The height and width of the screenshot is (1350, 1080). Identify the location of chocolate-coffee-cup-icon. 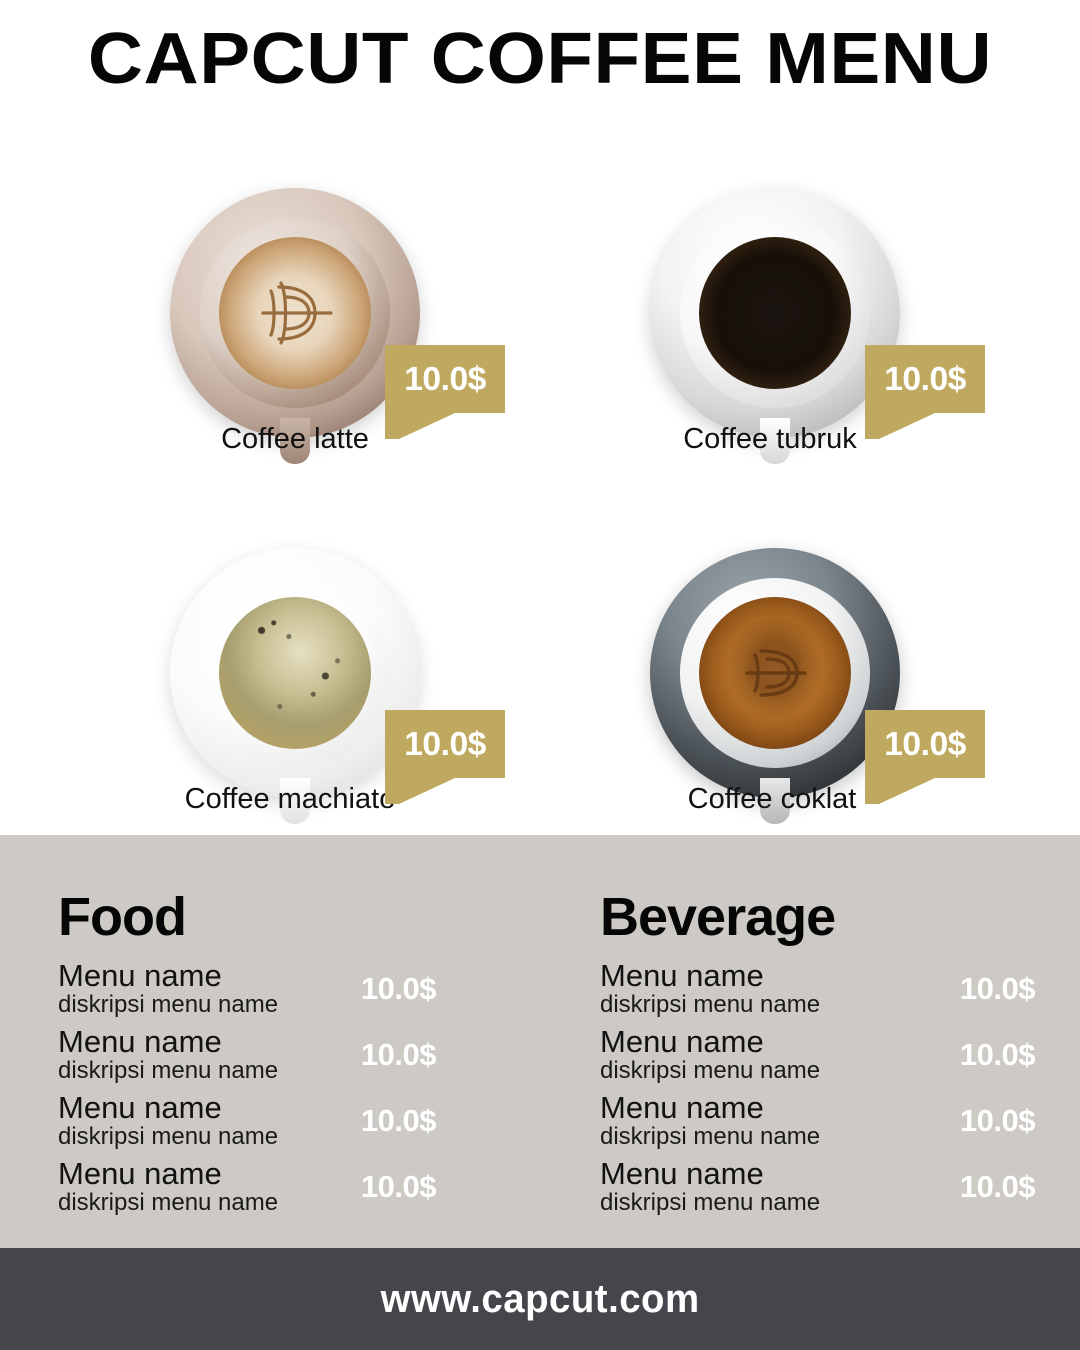
(775, 673).